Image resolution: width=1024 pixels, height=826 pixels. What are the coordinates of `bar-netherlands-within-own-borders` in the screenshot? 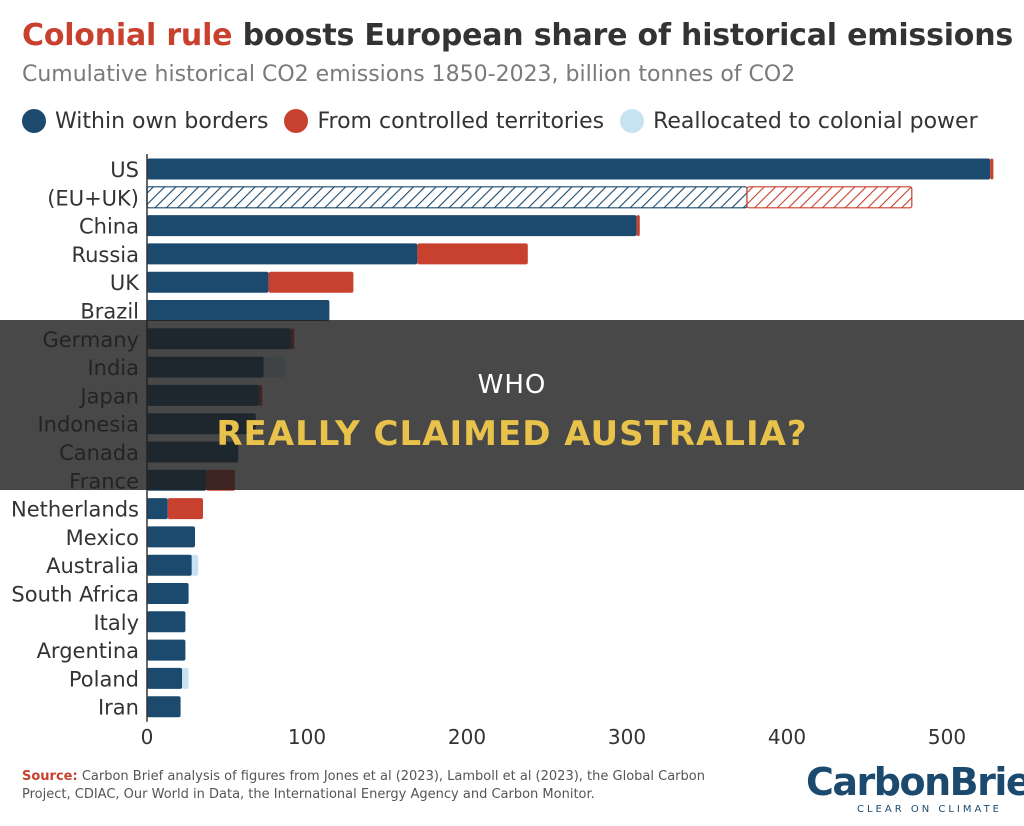 It's located at (157, 509).